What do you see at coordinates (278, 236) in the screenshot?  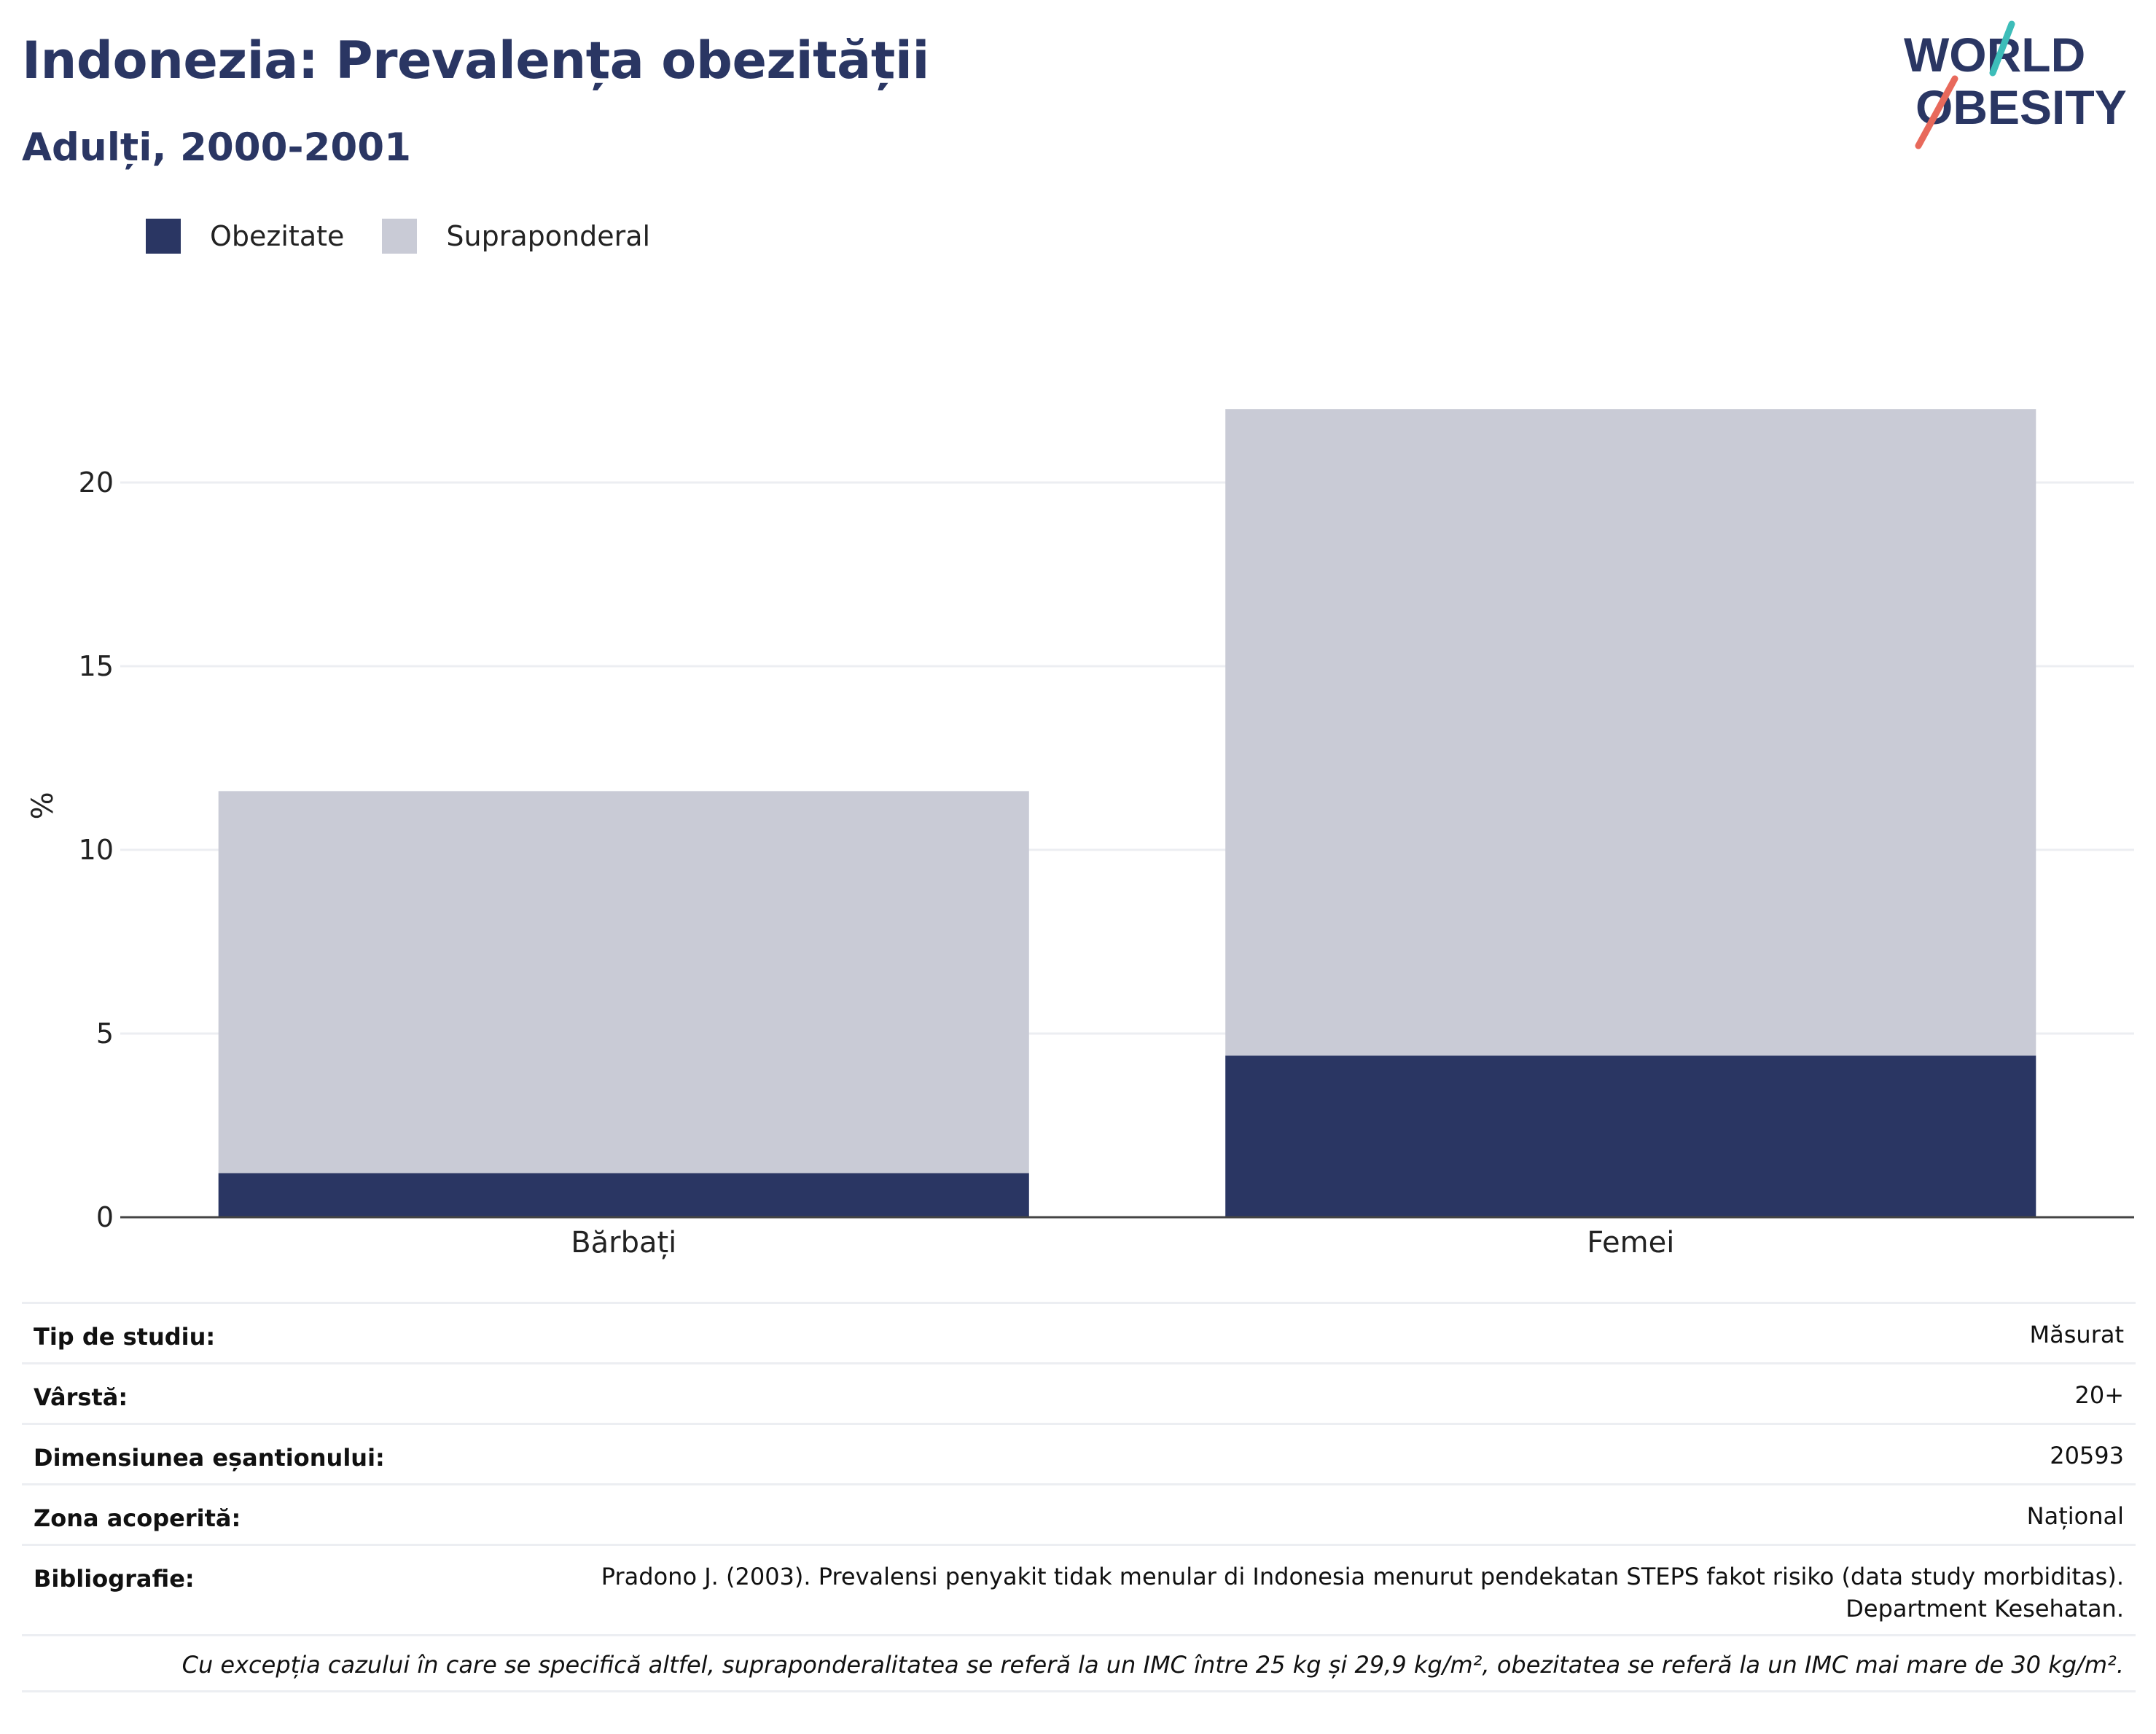 I see `legend-label-obesity: Obezitate` at bounding box center [278, 236].